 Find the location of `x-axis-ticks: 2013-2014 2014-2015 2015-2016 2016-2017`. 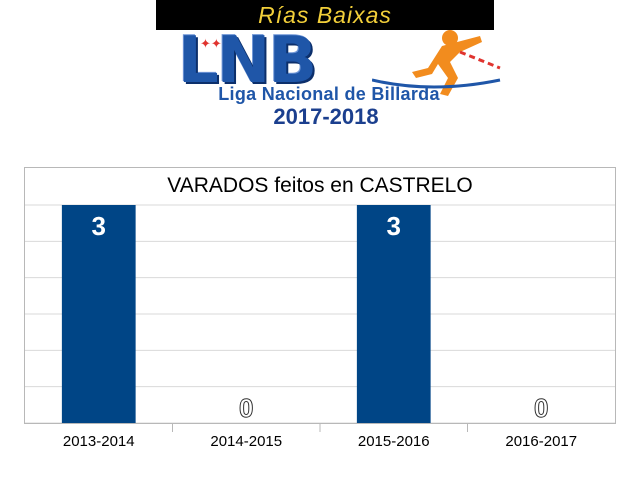

x-axis-ticks: 2013-2014 2014-2015 2015-2016 2016-2017 is located at coordinates (320, 437).